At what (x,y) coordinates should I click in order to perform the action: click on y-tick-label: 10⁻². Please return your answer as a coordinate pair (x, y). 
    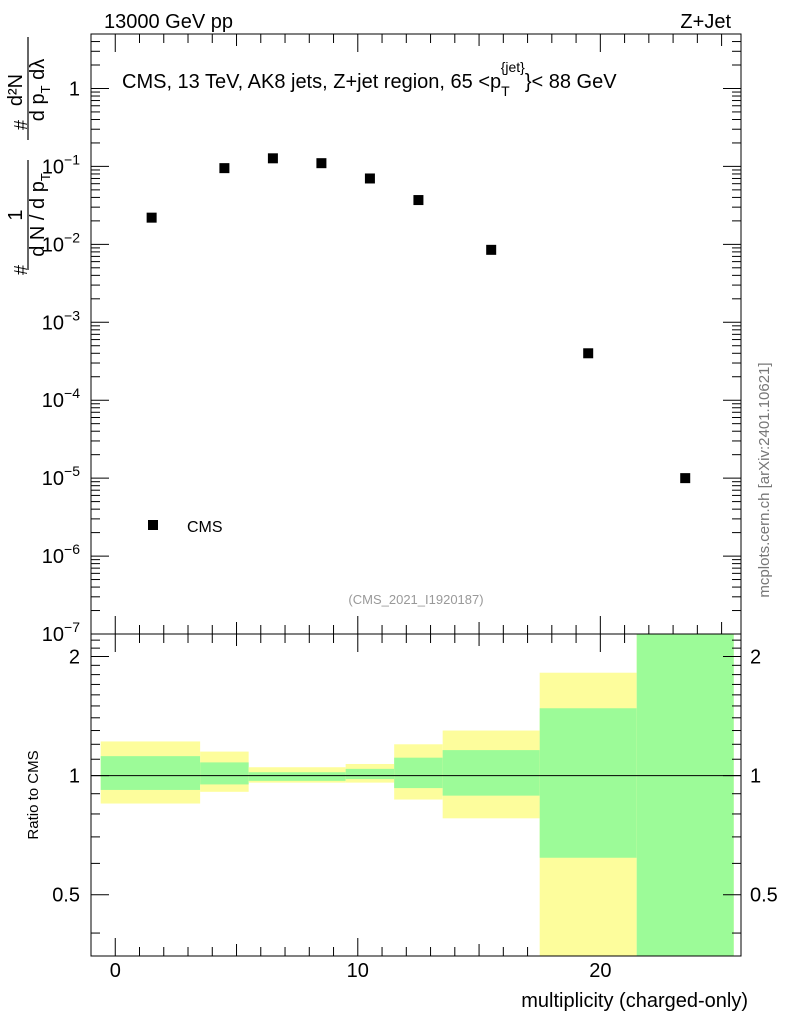
    Looking at the image, I should click on (61, 242).